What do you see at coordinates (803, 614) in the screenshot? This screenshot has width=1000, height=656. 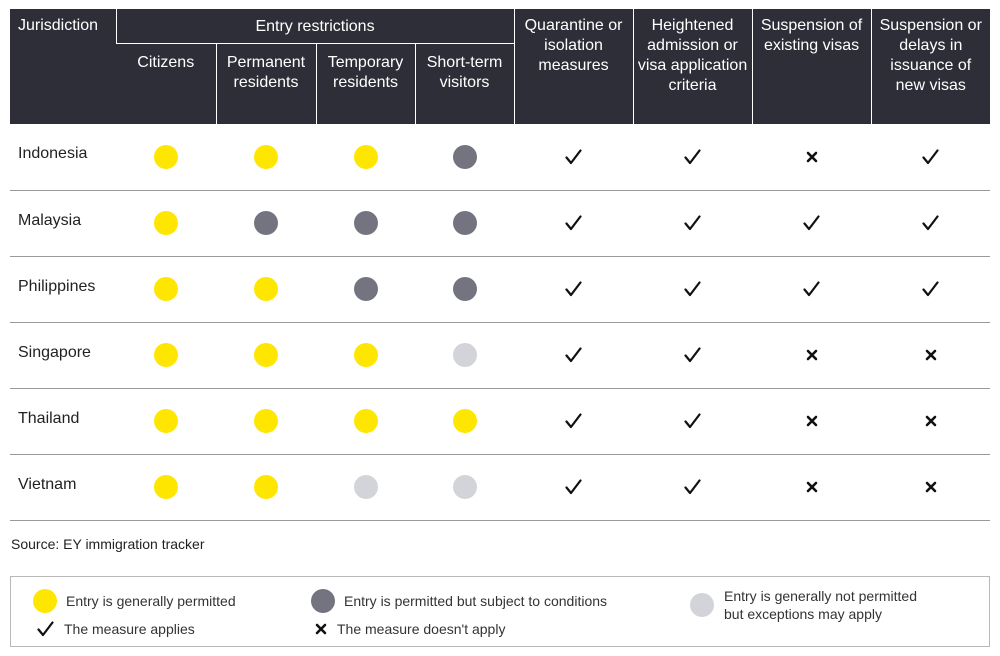 I see `legend-label-not-permitted-line2: but exceptions may apply` at bounding box center [803, 614].